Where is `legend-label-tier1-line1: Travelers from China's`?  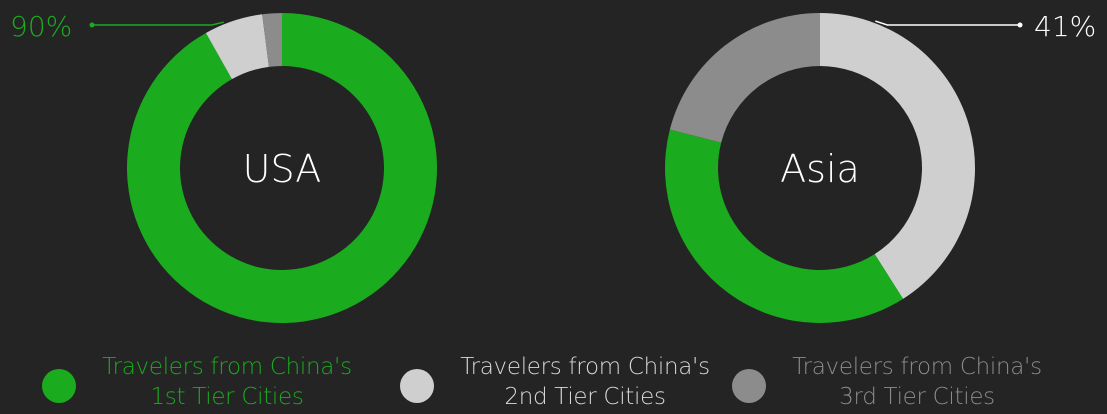 legend-label-tier1-line1: Travelers from China's is located at coordinates (227, 367).